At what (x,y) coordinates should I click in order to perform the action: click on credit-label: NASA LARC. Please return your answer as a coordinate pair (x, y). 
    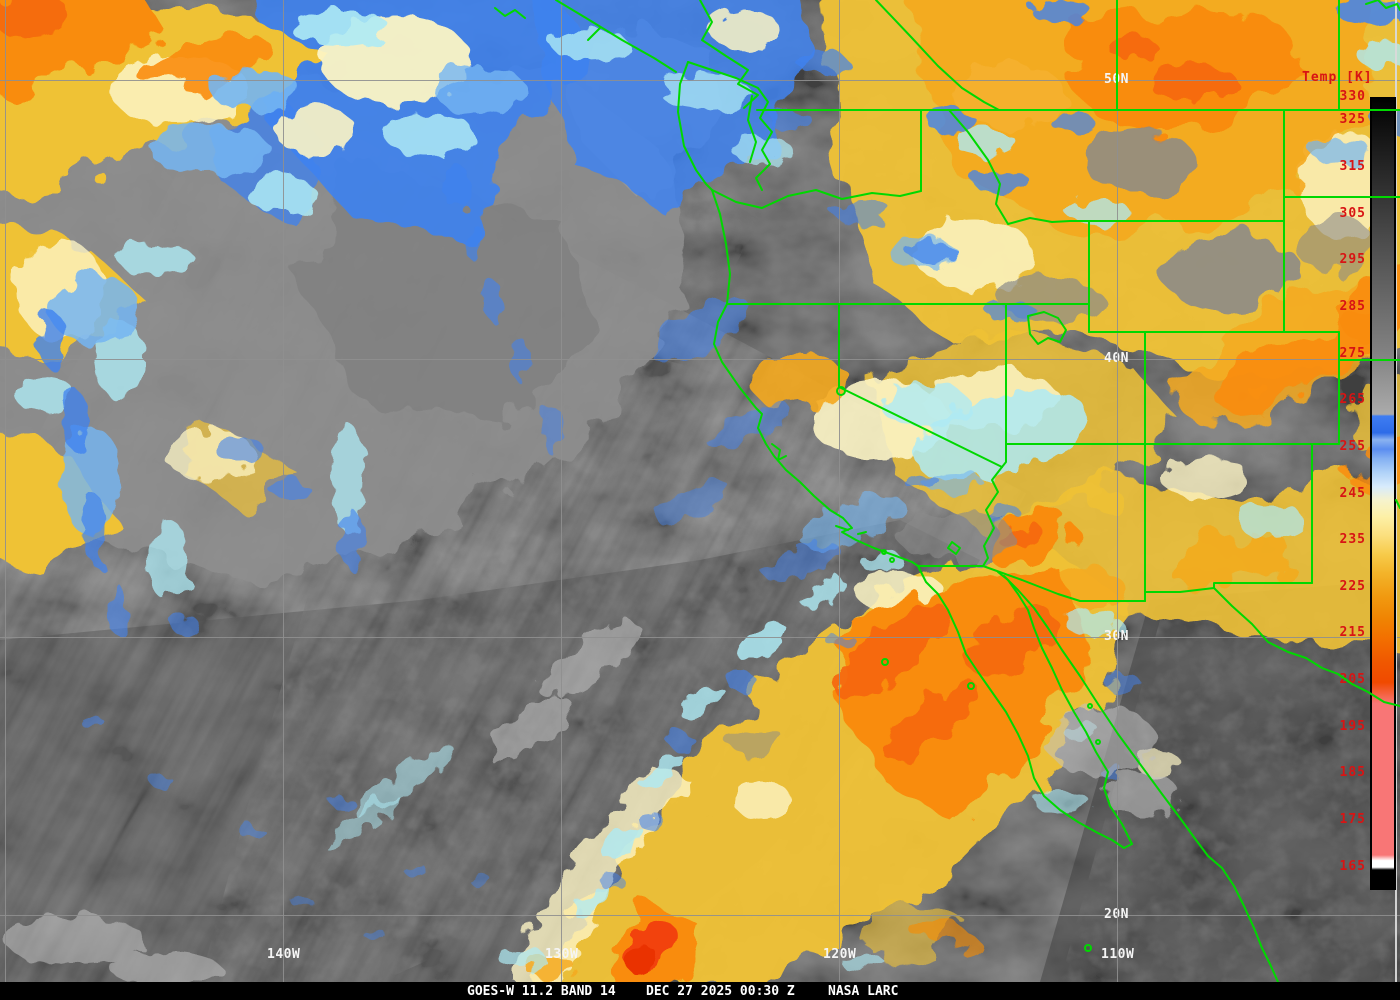
    Looking at the image, I should click on (863, 991).